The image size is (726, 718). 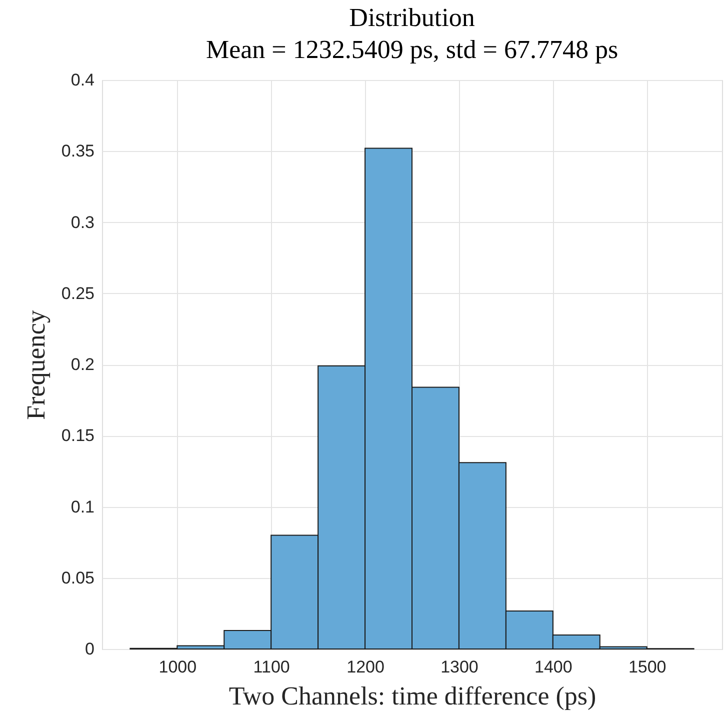 What do you see at coordinates (89, 649) in the screenshot?
I see `y-tick-label: 0` at bounding box center [89, 649].